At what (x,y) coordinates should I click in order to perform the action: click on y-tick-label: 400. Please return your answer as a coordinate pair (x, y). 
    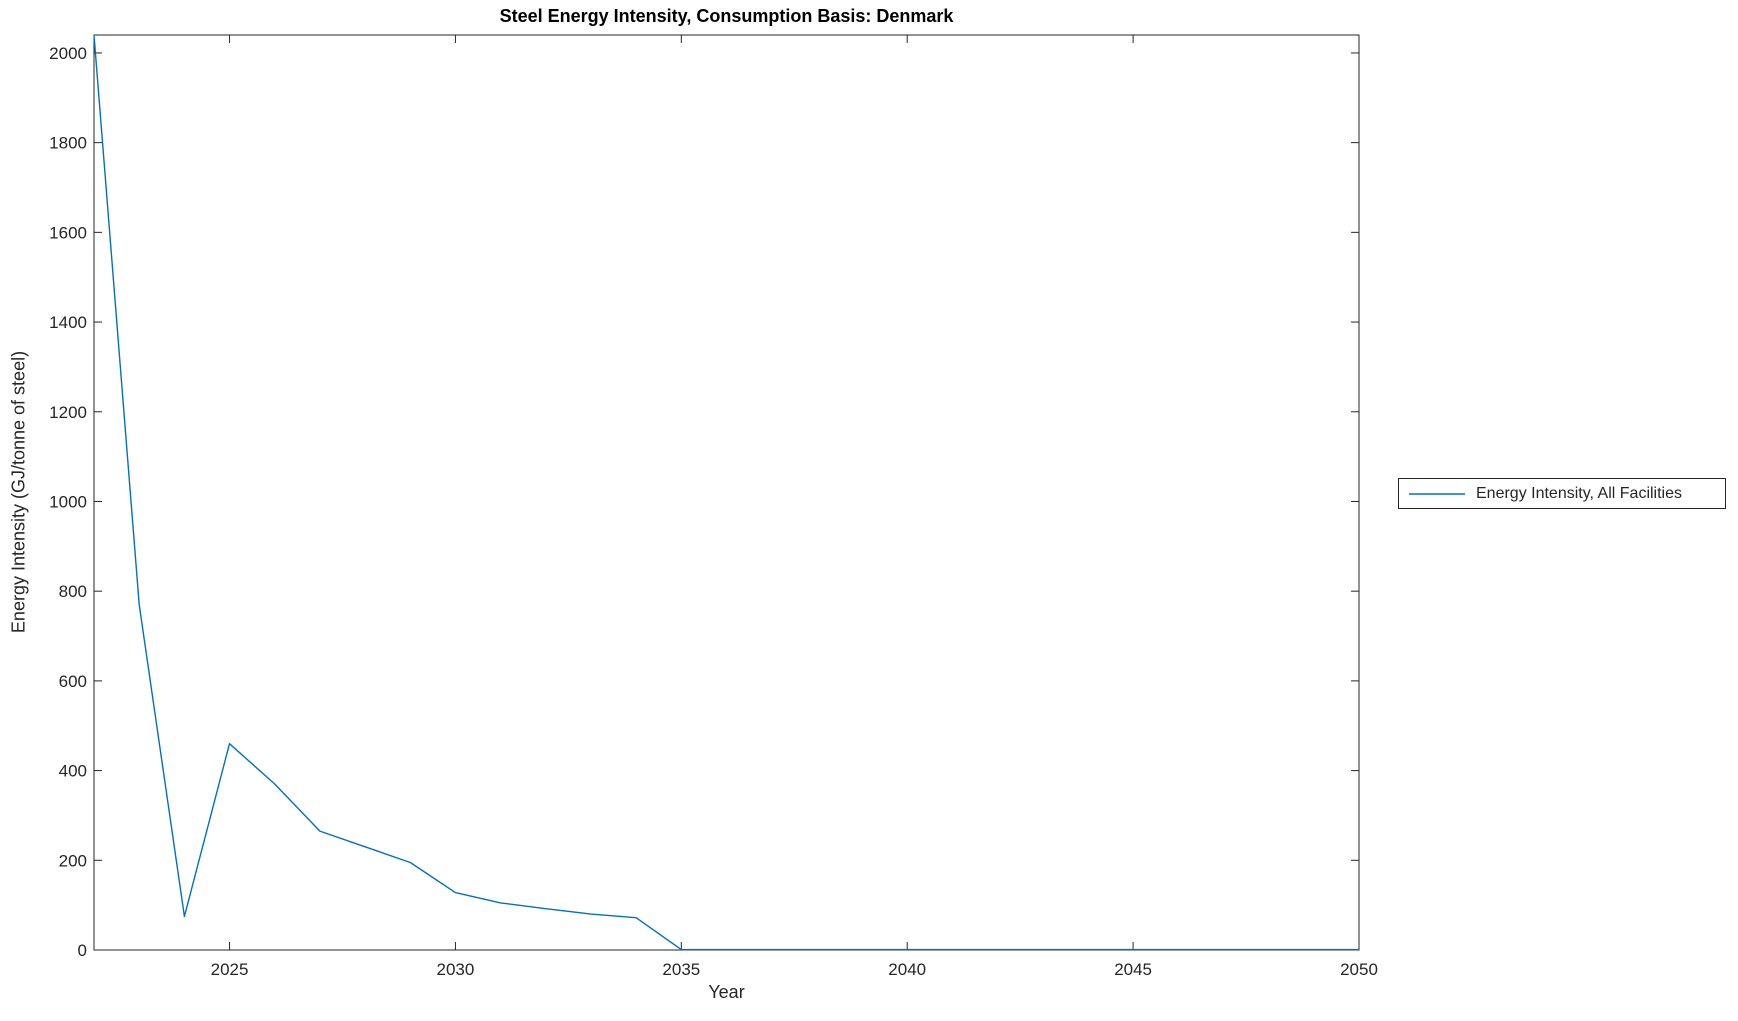
    Looking at the image, I should click on (73, 771).